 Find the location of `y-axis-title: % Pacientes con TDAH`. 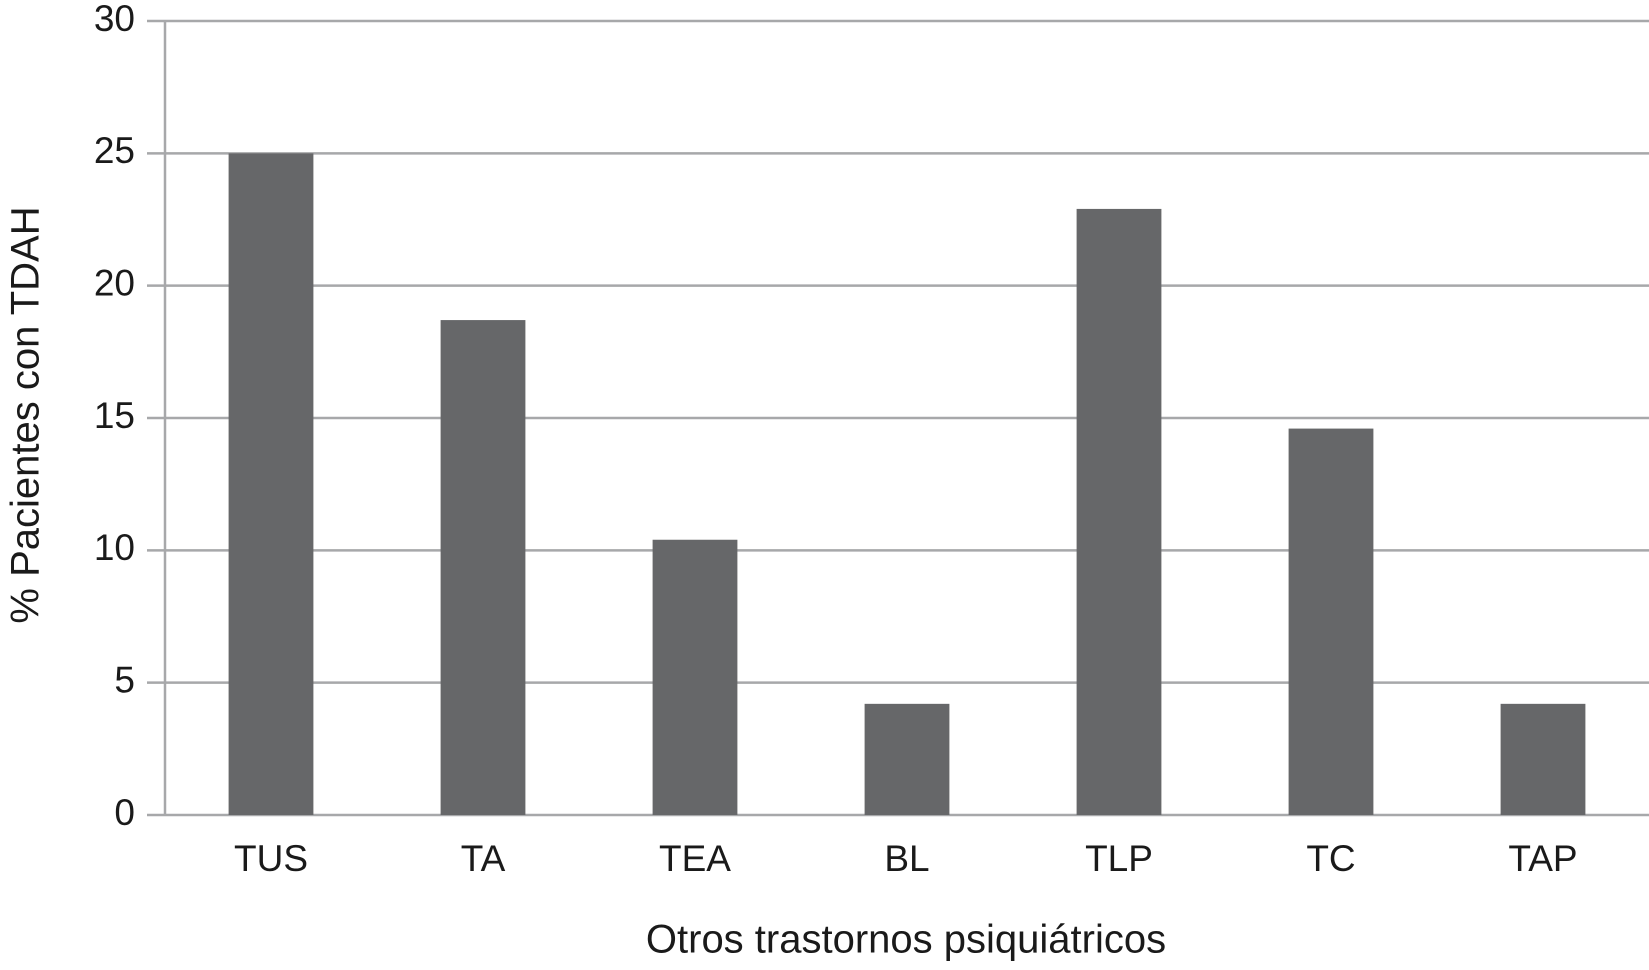

y-axis-title: % Pacientes con TDAH is located at coordinates (26, 414).